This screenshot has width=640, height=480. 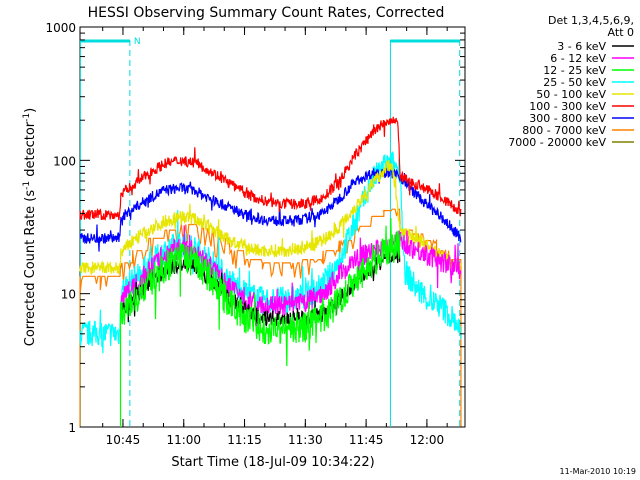 What do you see at coordinates (564, 130) in the screenshot?
I see `legend-entry-label: 800 - 7000 keV` at bounding box center [564, 130].